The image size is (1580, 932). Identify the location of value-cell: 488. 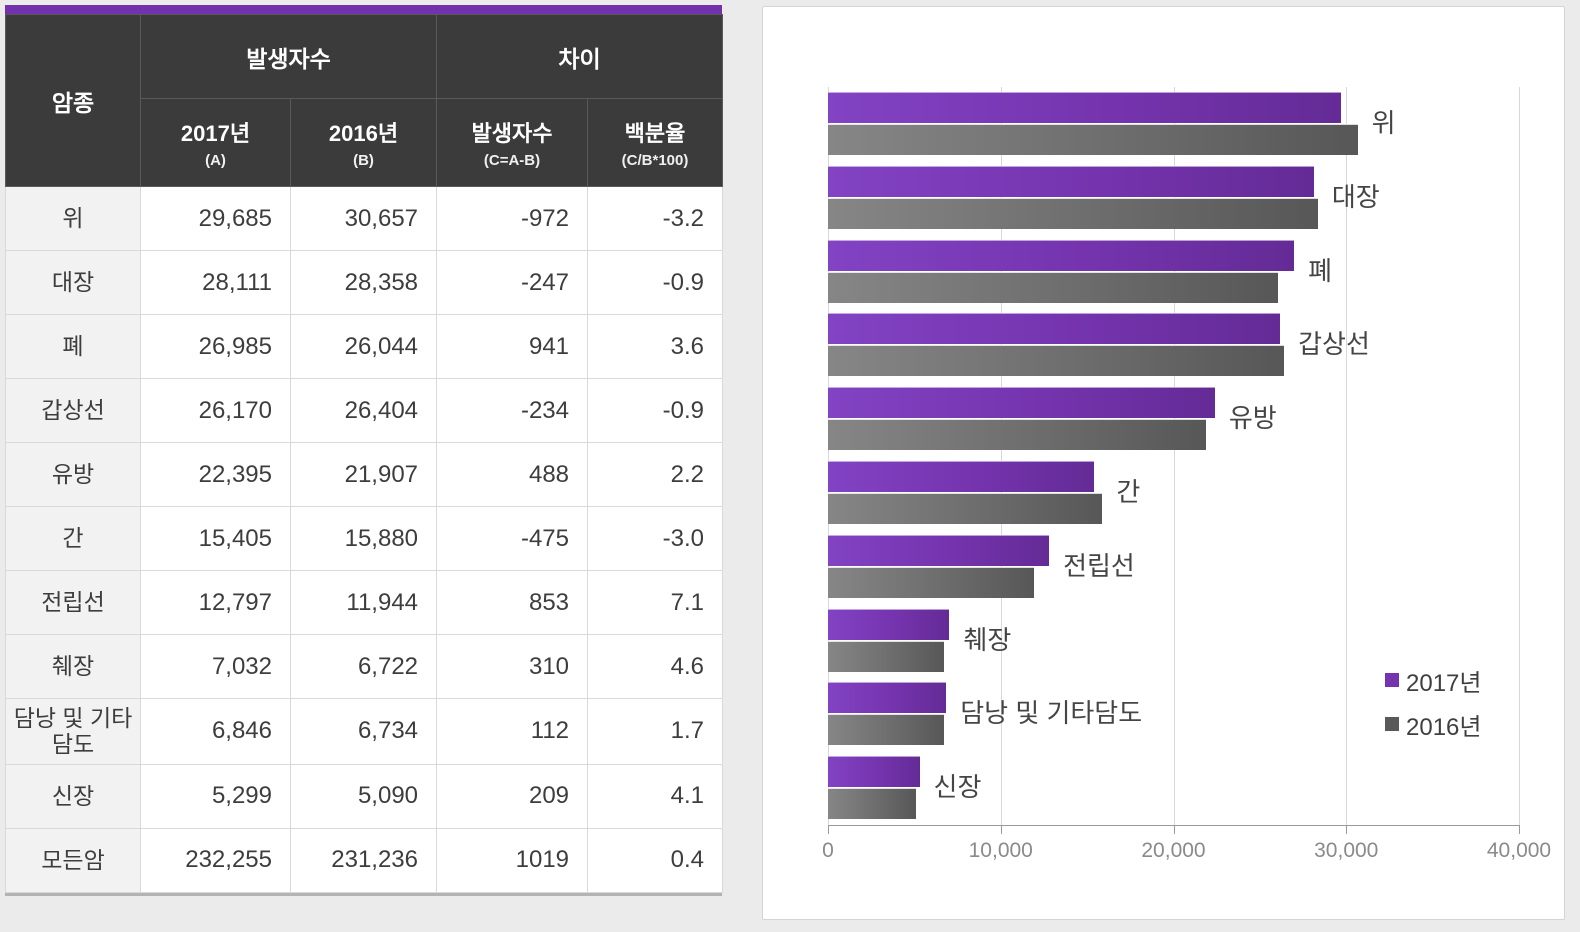
(512, 474).